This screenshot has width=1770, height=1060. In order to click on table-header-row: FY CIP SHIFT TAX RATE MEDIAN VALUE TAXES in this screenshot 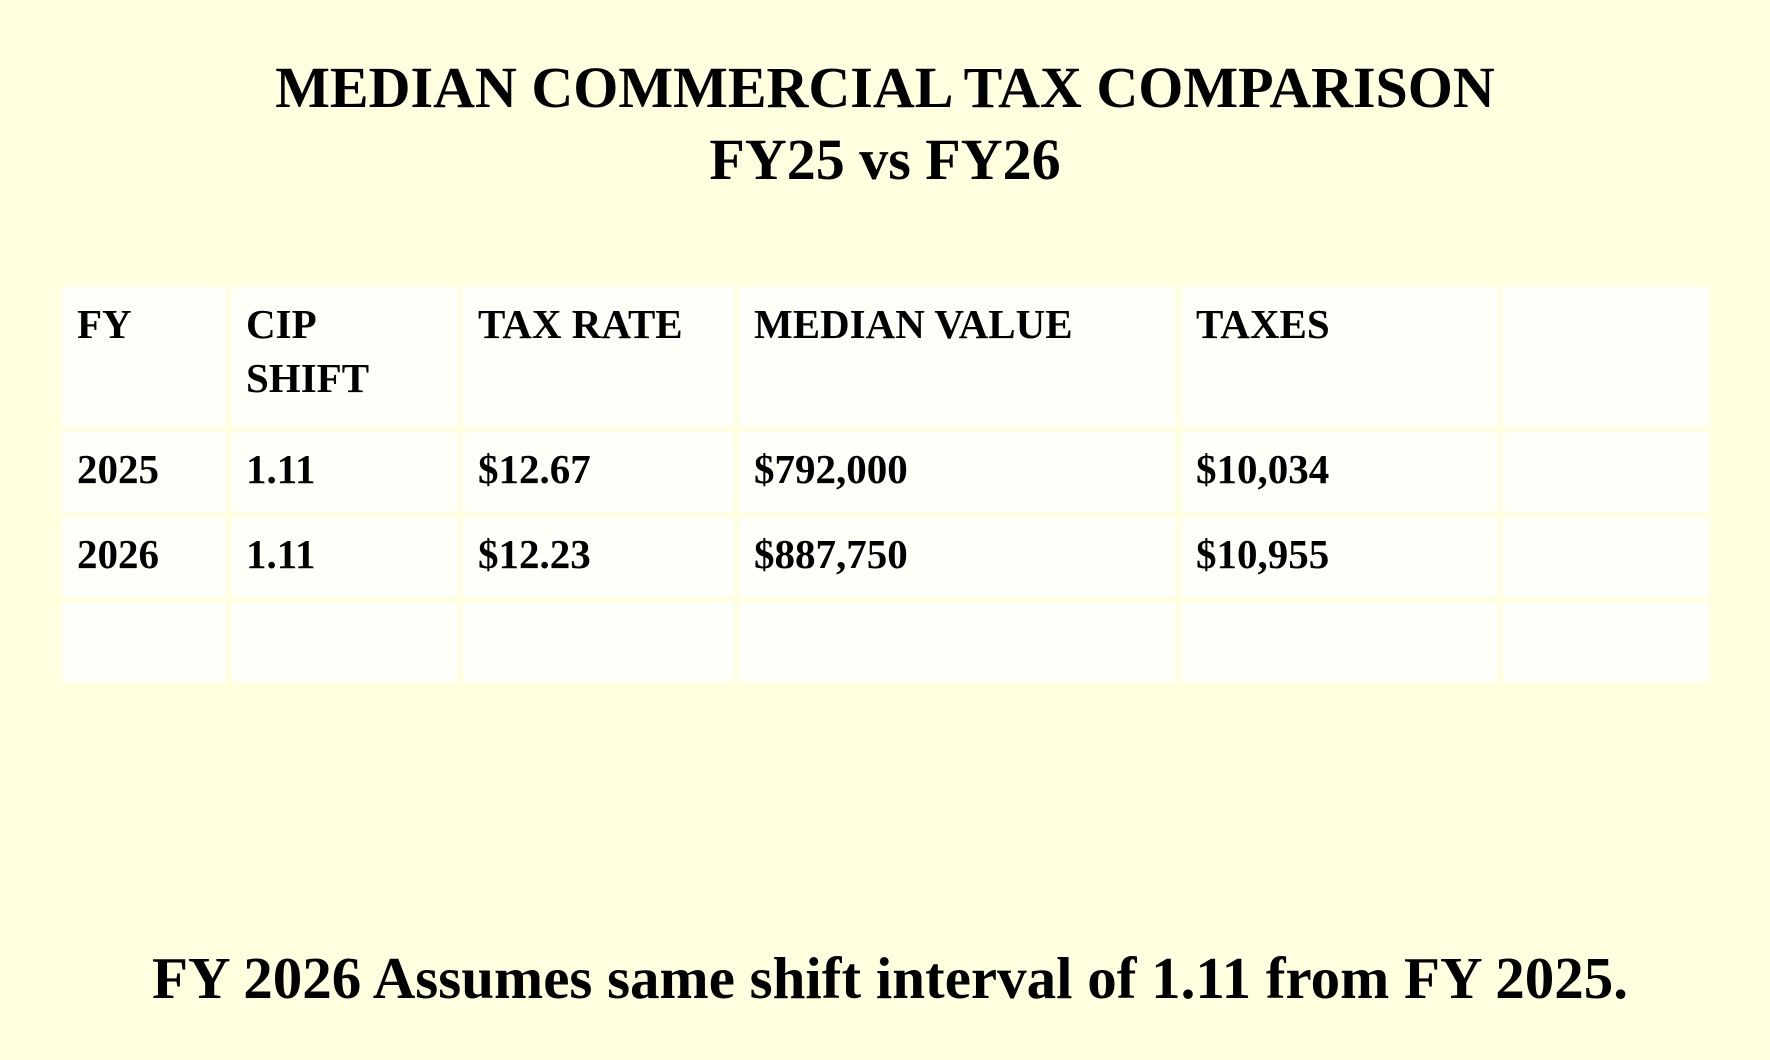, I will do `click(885, 357)`.